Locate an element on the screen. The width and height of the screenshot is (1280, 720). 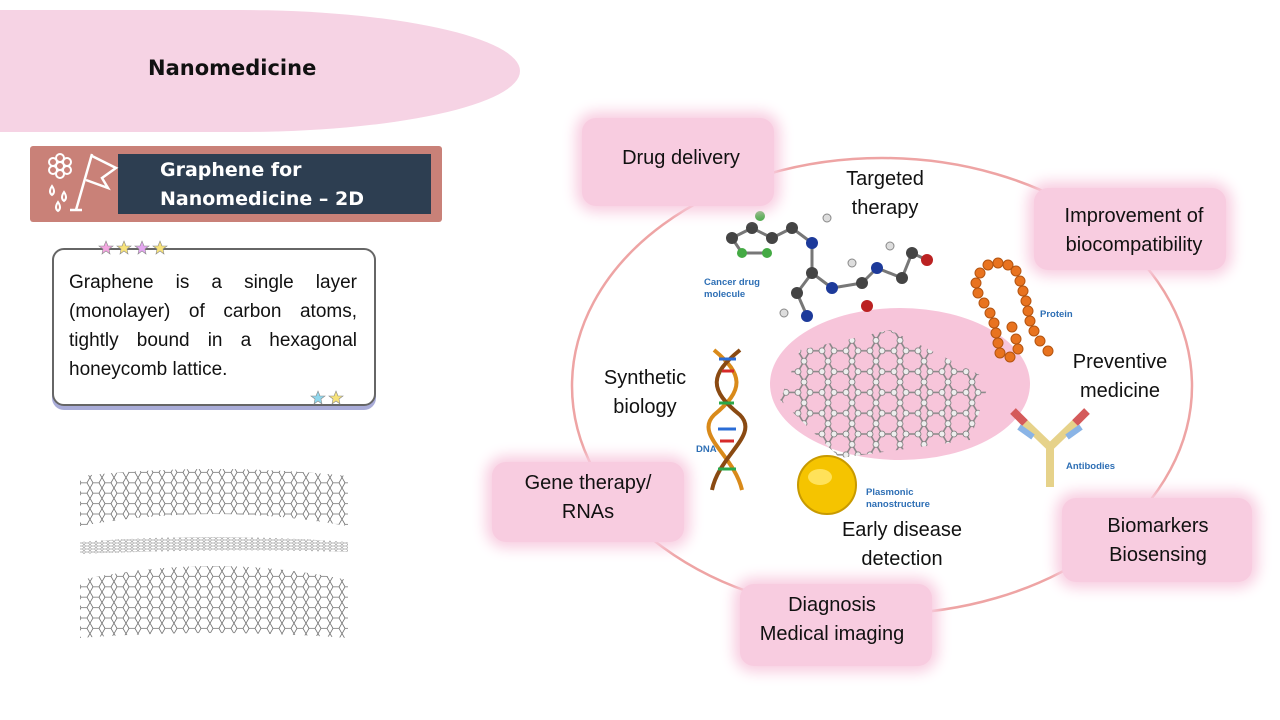
gene-therapy-box is located at coordinates (588, 502).